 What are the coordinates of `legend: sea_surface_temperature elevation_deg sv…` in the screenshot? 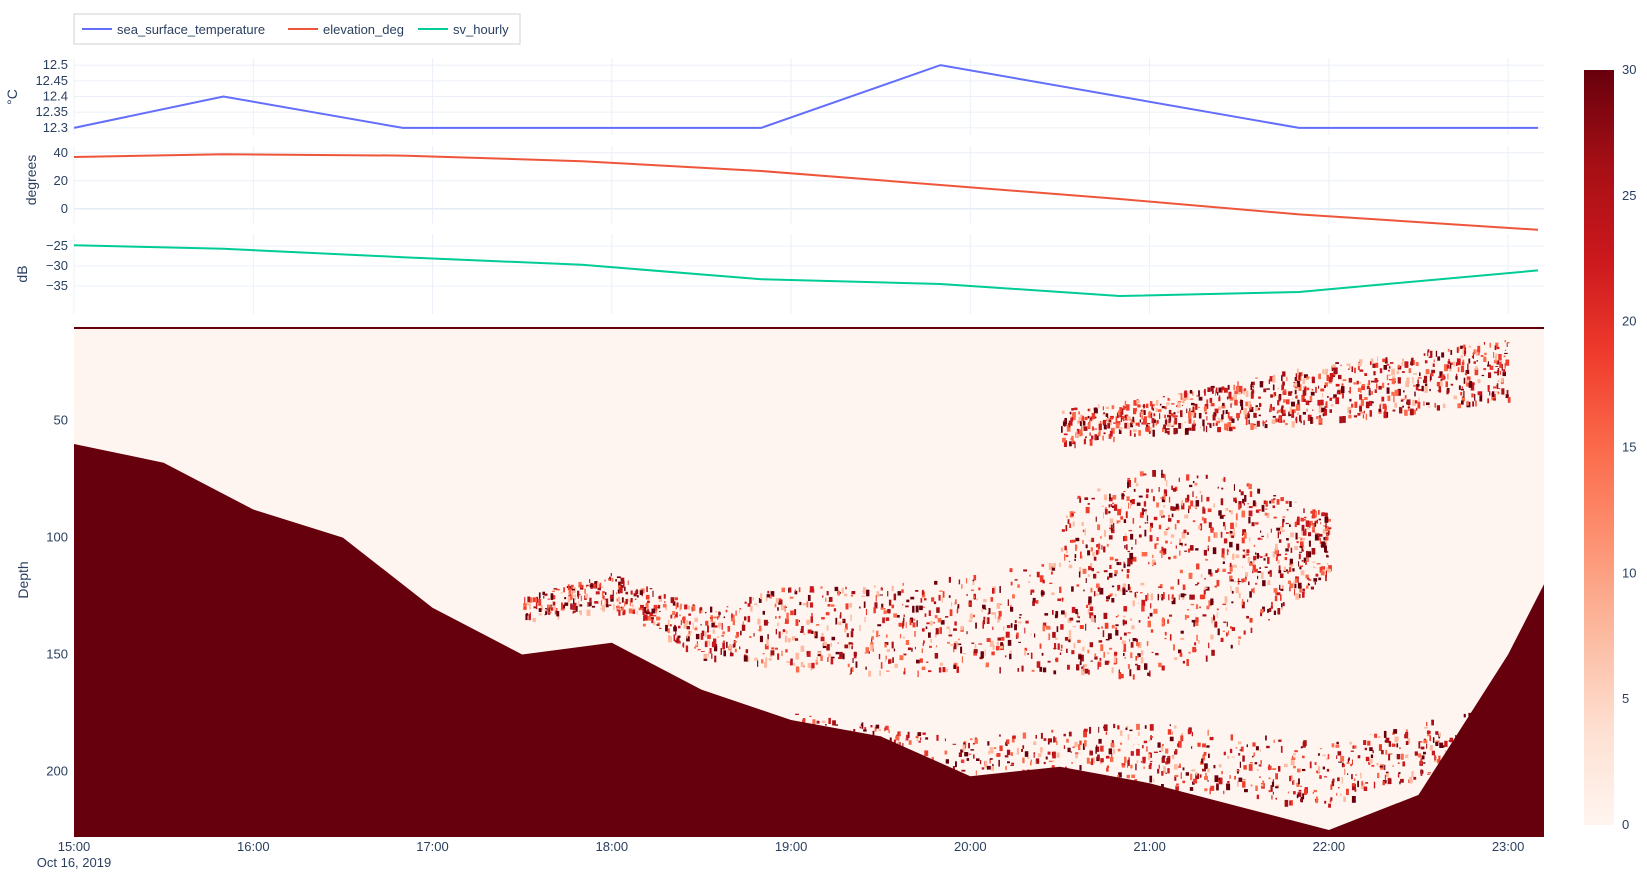 It's located at (297, 29).